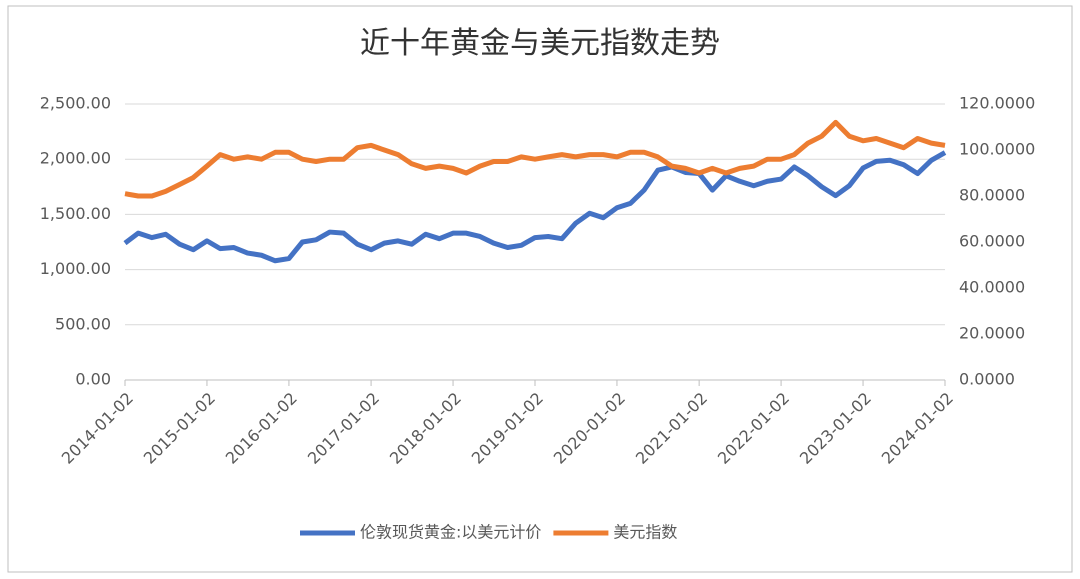 This screenshot has height=579, width=1080. Describe the element at coordinates (992, 287) in the screenshot. I see `y2-tick-label: 40.0000` at that location.